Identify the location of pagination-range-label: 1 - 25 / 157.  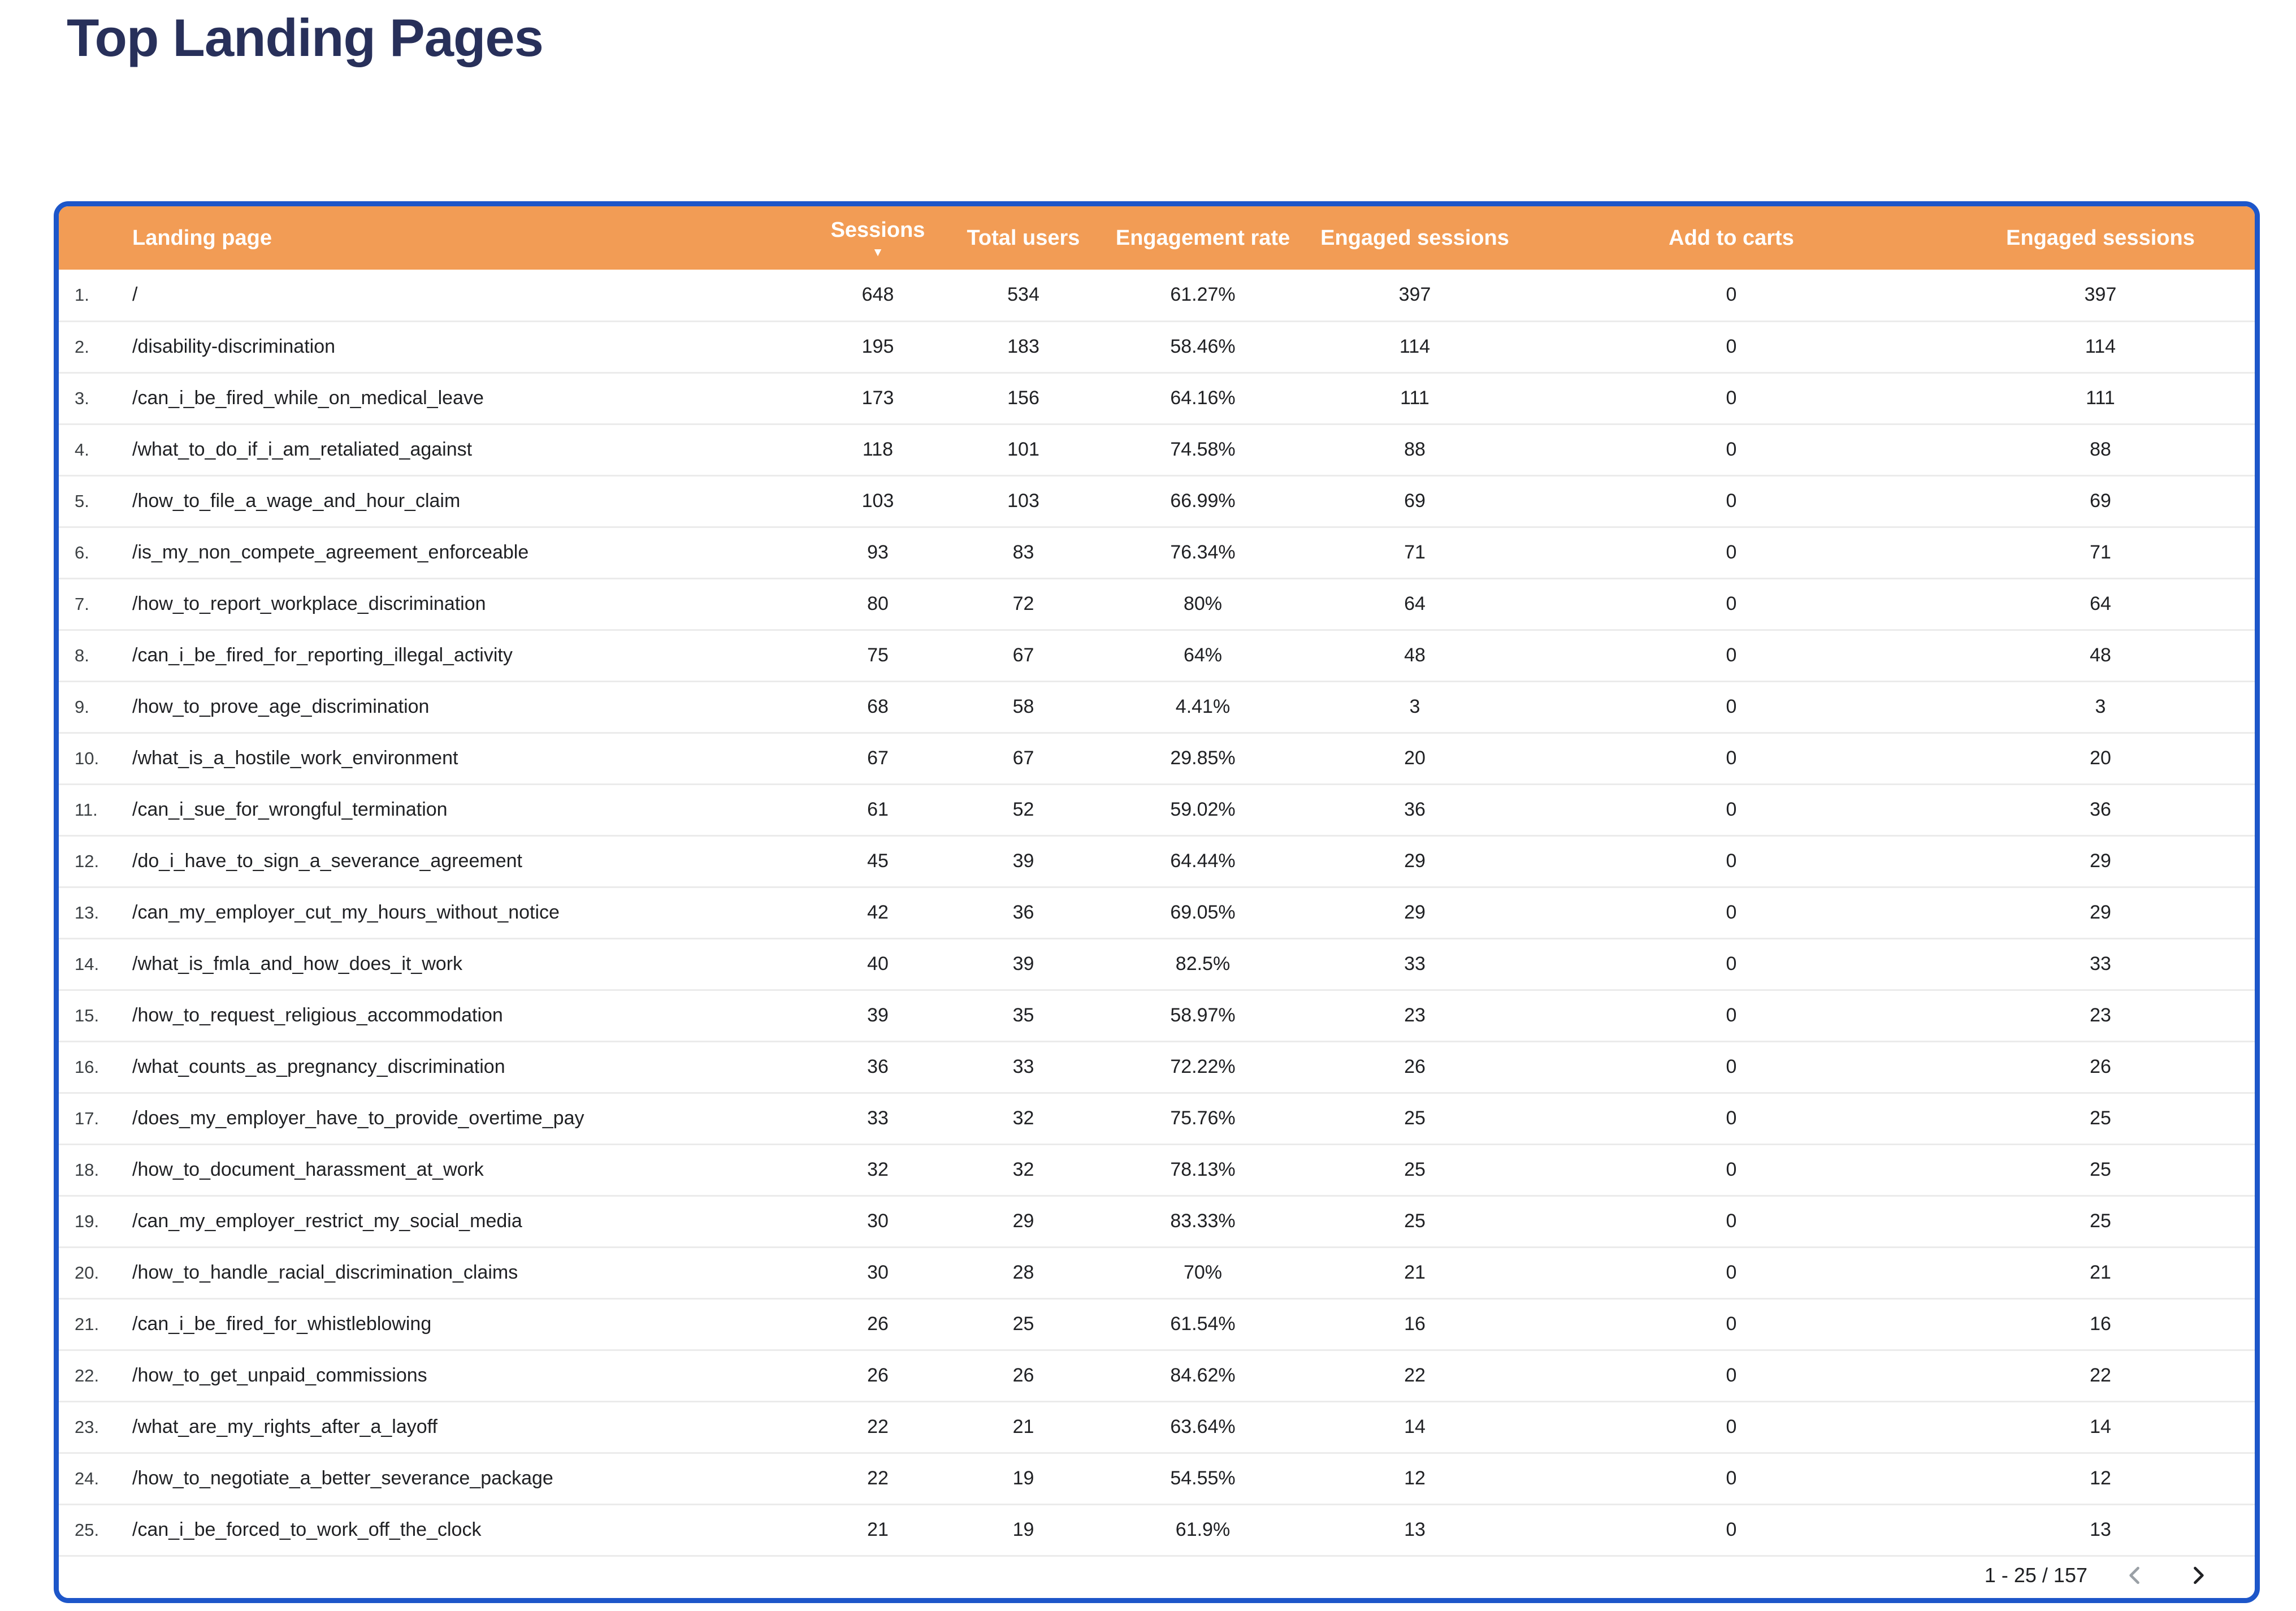
(2035, 1575).